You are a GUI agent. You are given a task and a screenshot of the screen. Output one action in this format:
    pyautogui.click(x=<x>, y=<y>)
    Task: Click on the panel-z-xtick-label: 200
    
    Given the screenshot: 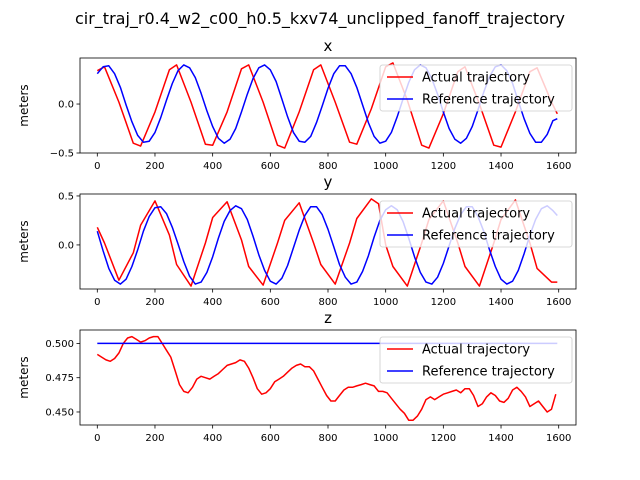 What is the action you would take?
    pyautogui.click(x=154, y=438)
    